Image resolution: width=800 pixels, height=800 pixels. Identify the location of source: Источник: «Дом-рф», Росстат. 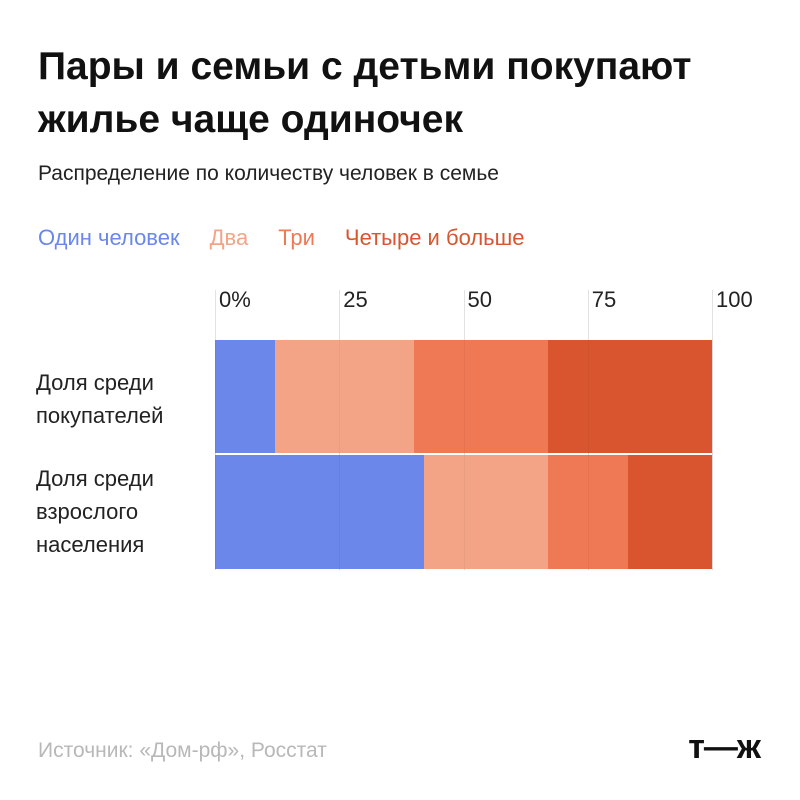
(182, 750).